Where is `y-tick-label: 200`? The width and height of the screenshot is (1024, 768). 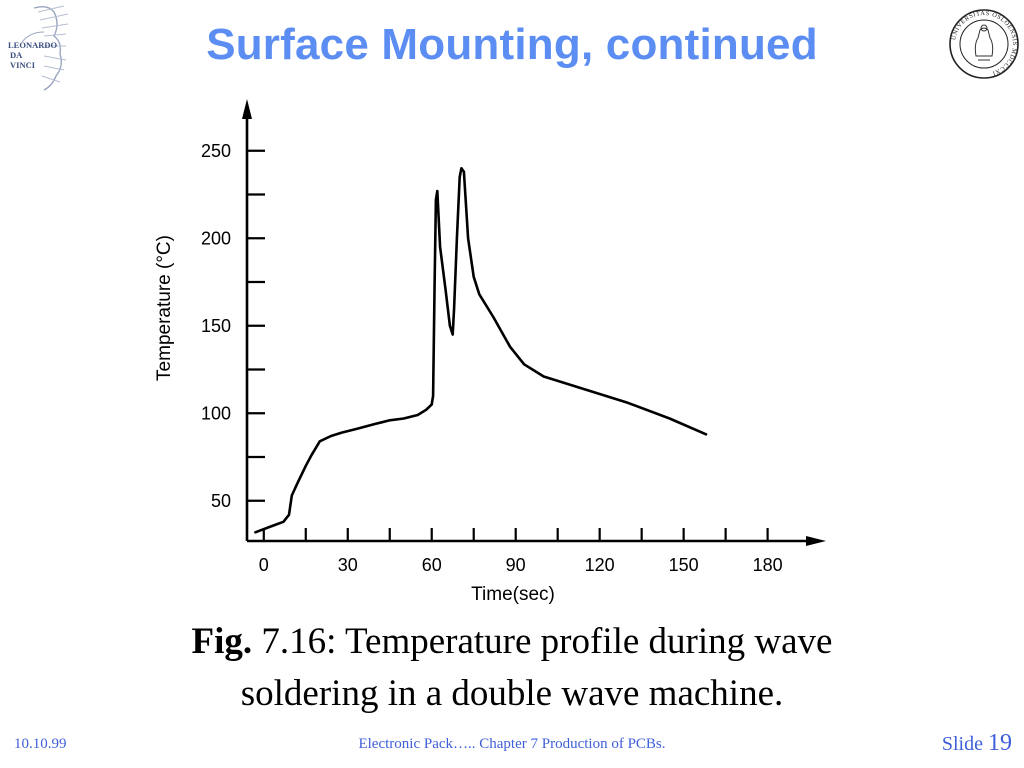
y-tick-label: 200 is located at coordinates (216, 238).